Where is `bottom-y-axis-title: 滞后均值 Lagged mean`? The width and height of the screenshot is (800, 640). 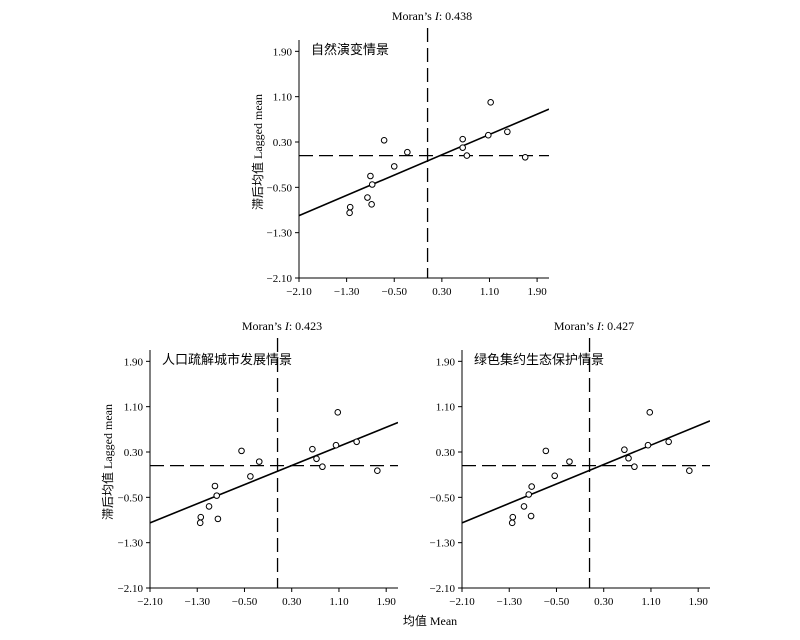
bottom-y-axis-title: 滞后均值 Lagged mean is located at coordinates (107, 462).